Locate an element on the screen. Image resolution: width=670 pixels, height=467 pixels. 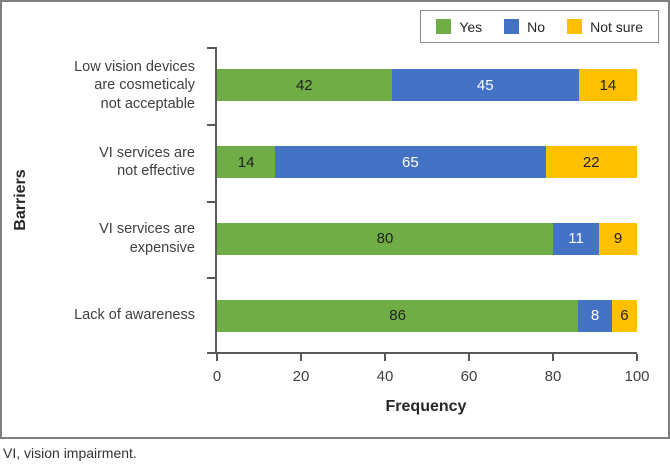
x-axis-tick-label: 40 is located at coordinates (385, 376).